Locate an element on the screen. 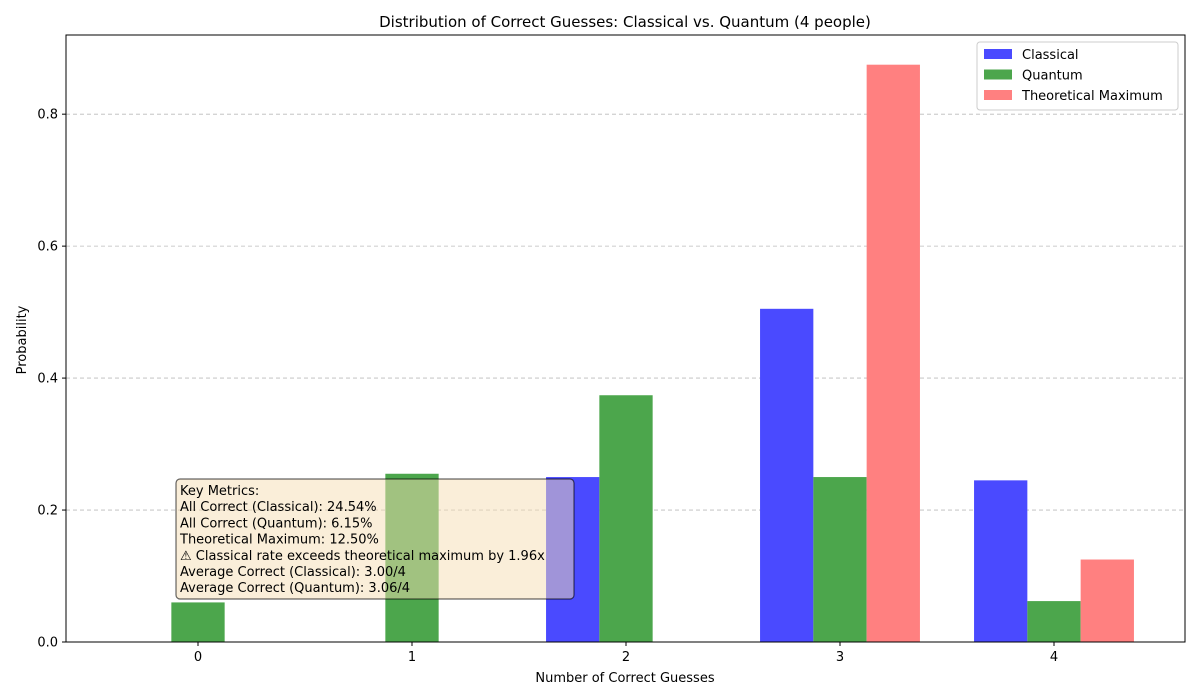 This screenshot has width=1200, height=700. legend: Classical Quantum Theoretical Maximum is located at coordinates (1077, 76).